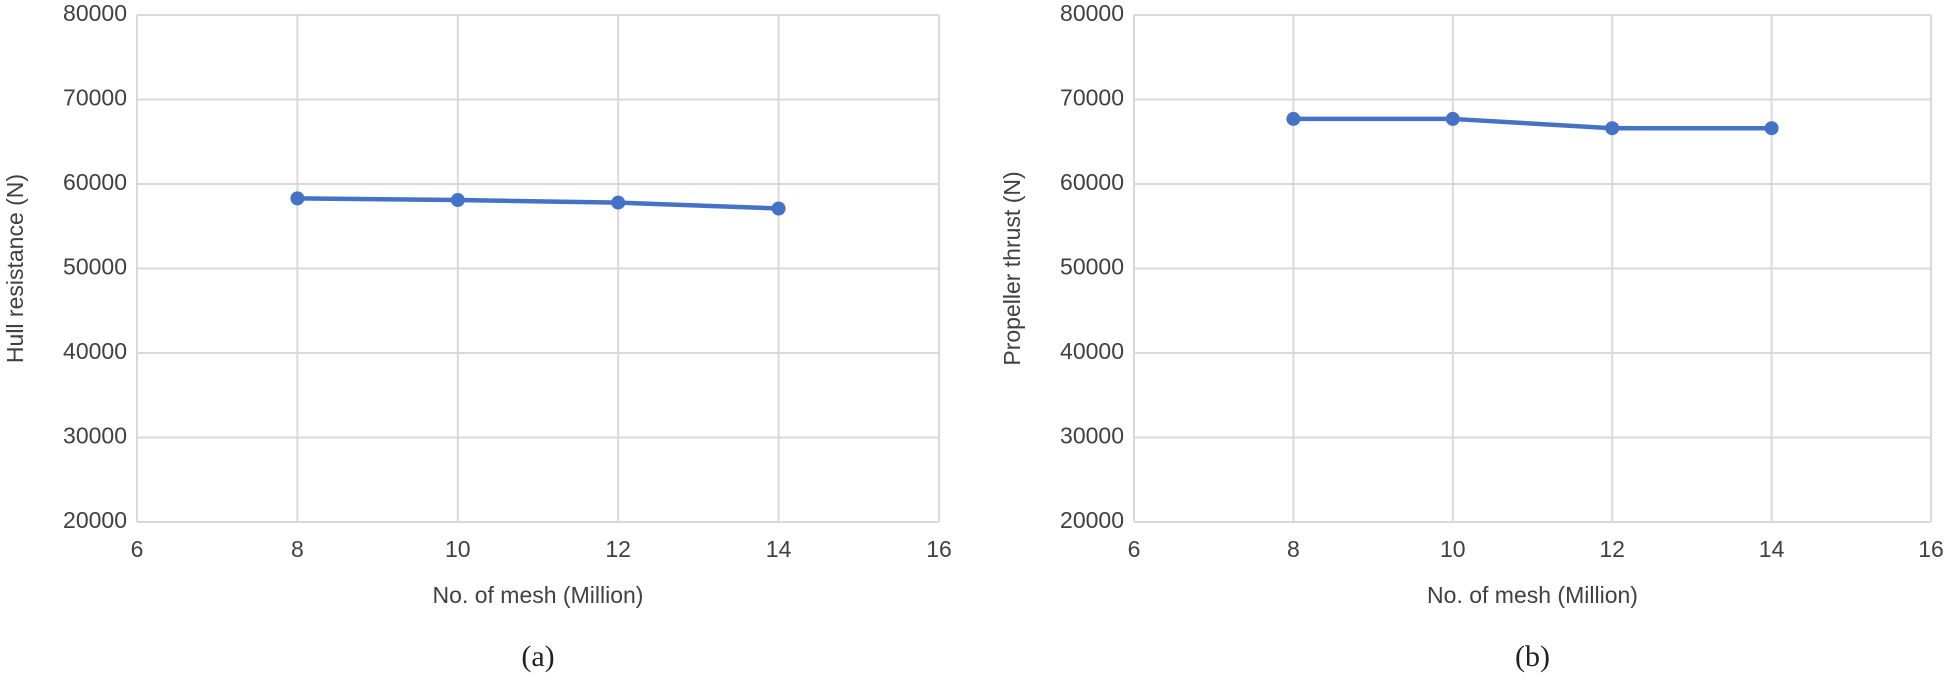  I want to click on caption: (a), so click(537, 656).